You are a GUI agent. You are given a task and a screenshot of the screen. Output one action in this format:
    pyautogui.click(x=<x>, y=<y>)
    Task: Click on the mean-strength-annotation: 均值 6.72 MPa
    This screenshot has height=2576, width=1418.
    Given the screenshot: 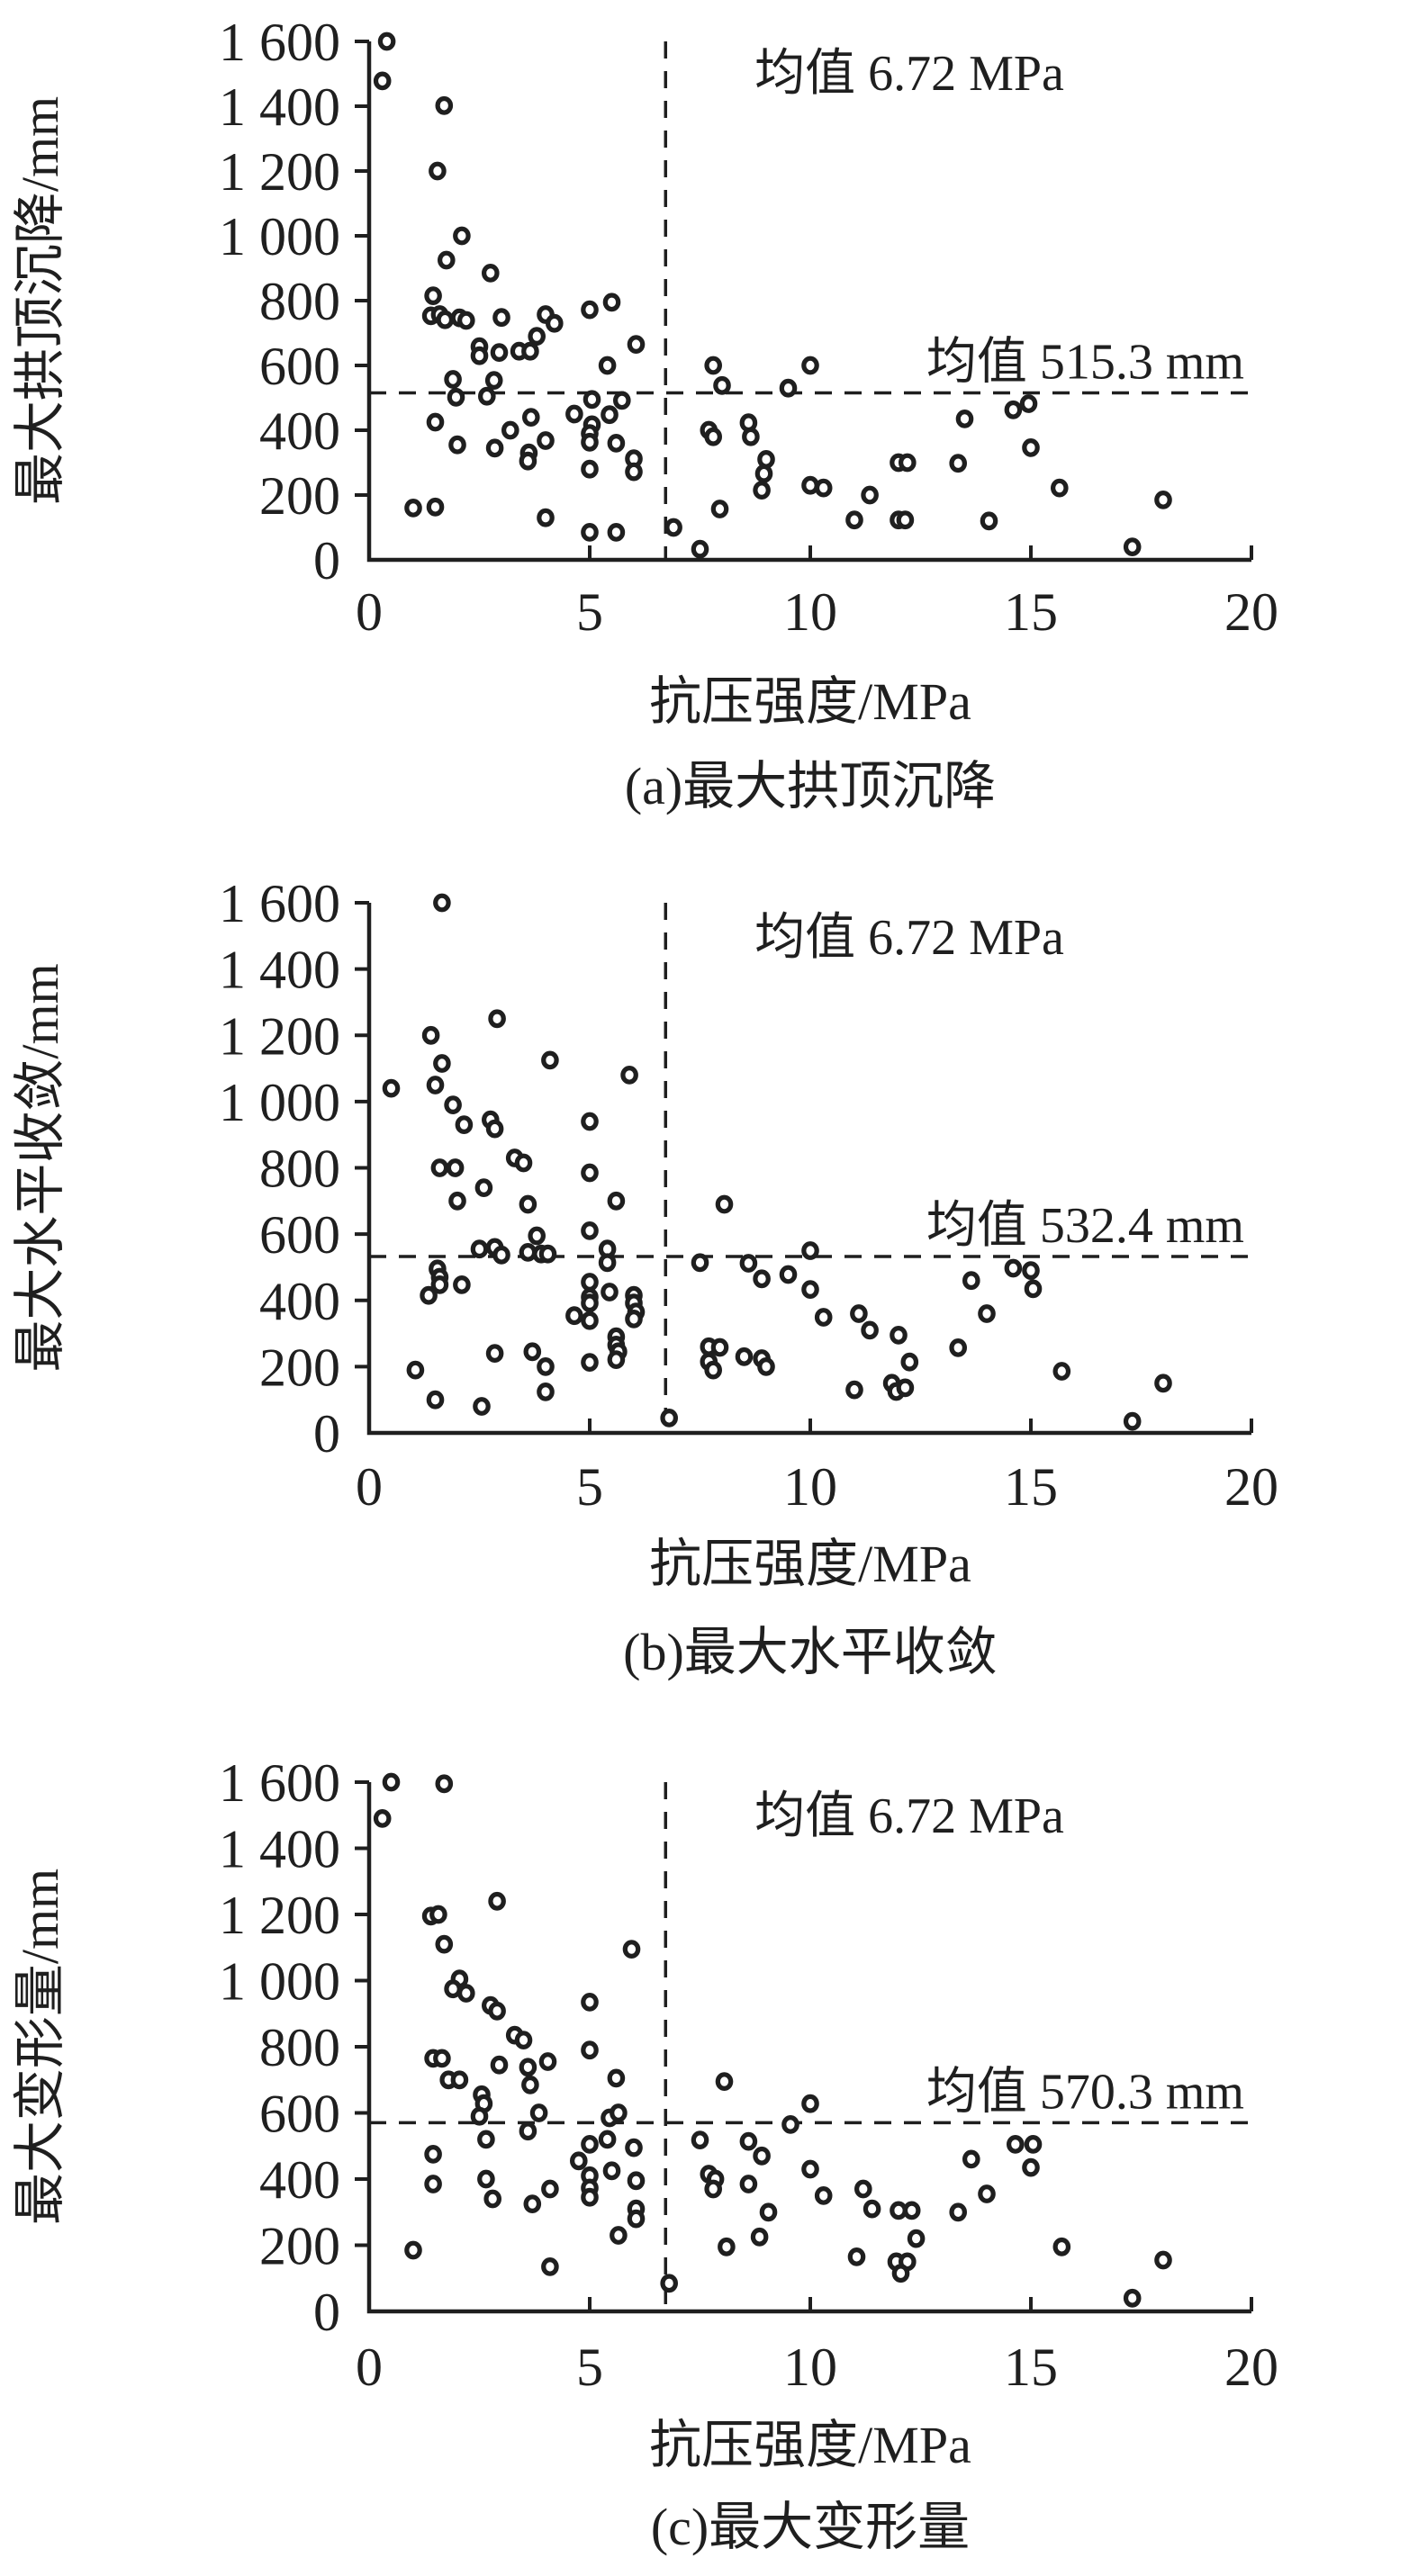 What is the action you would take?
    pyautogui.click(x=909, y=938)
    